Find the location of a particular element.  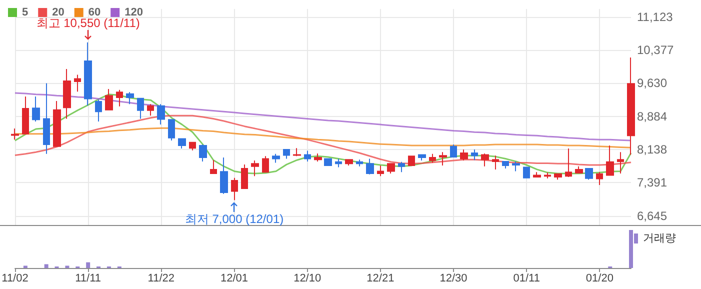

y-tick-label: 11,123 is located at coordinates (655, 17).